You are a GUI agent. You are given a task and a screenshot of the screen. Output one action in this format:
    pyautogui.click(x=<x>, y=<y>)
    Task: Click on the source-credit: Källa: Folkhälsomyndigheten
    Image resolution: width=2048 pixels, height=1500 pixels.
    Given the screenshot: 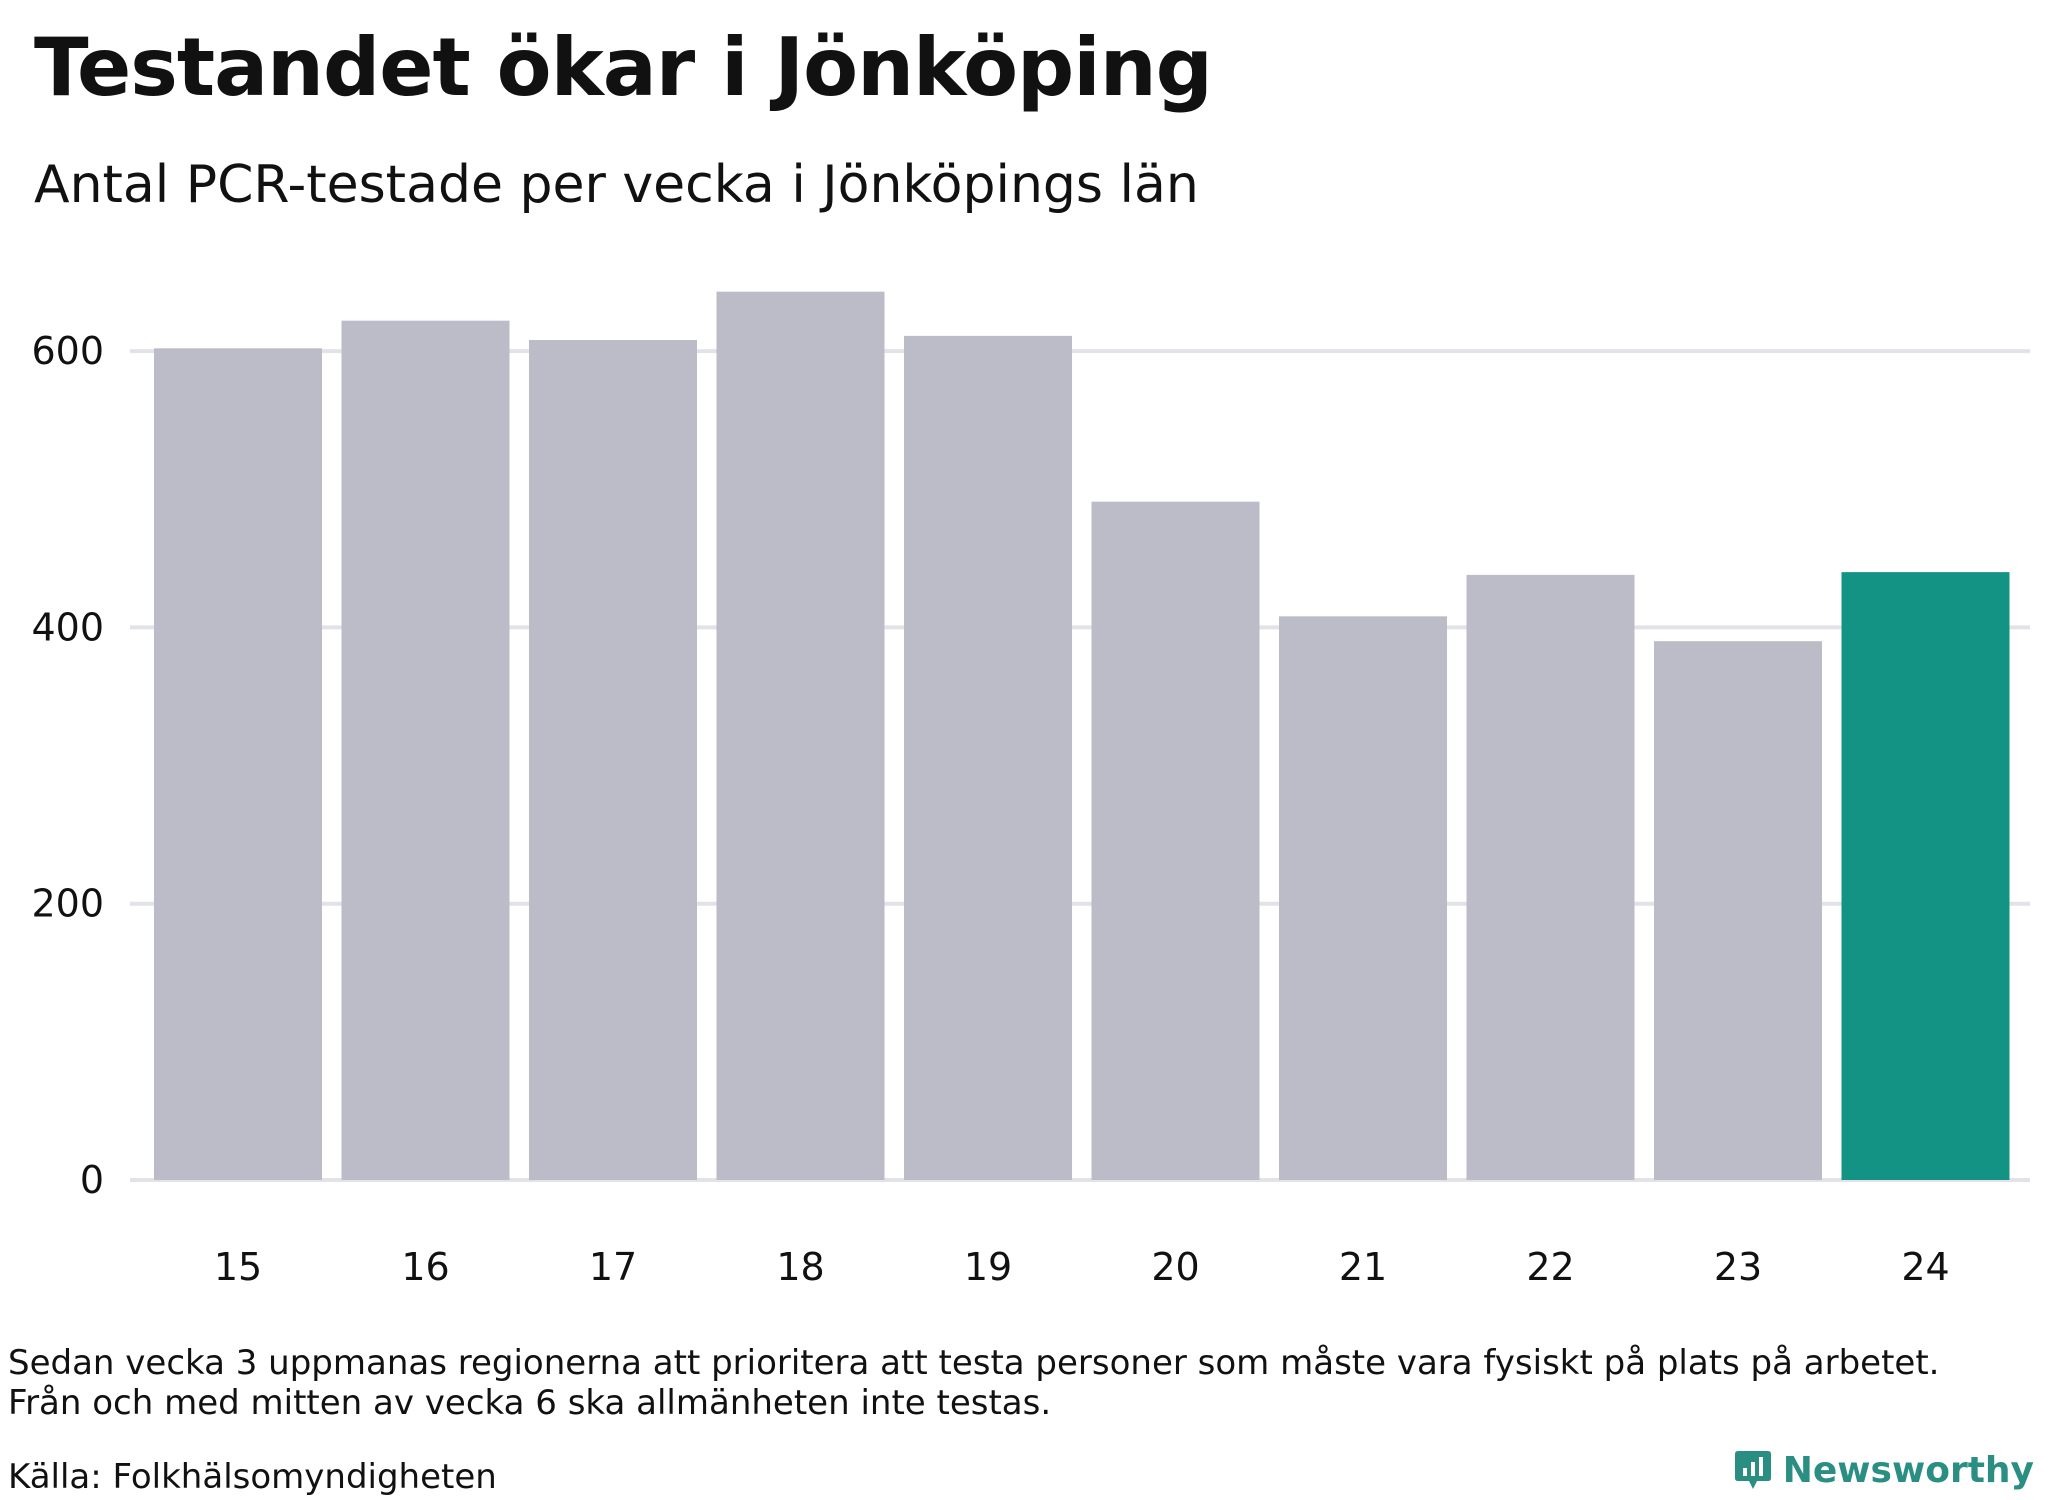 What is the action you would take?
    pyautogui.click(x=252, y=1477)
    